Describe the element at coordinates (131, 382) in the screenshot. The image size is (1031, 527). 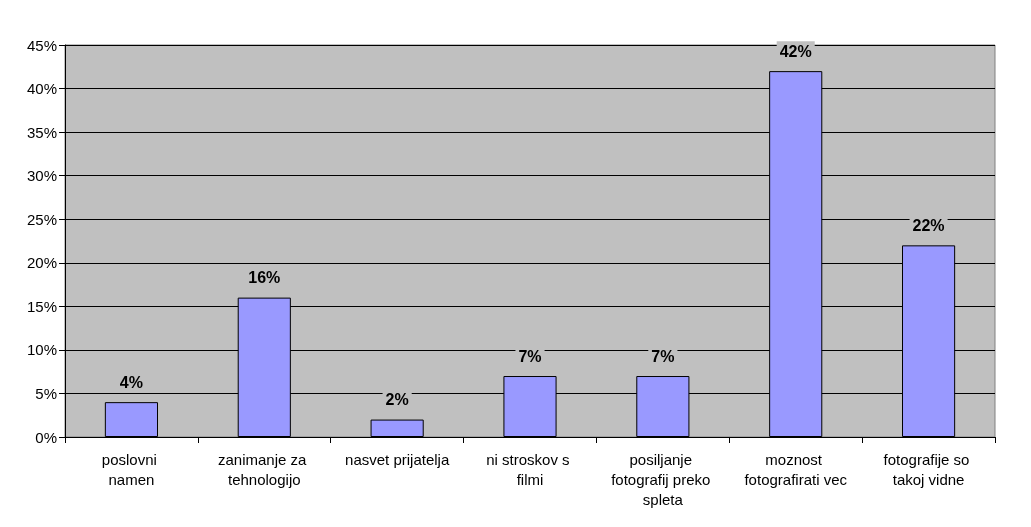
I see `data-label: 4%` at that location.